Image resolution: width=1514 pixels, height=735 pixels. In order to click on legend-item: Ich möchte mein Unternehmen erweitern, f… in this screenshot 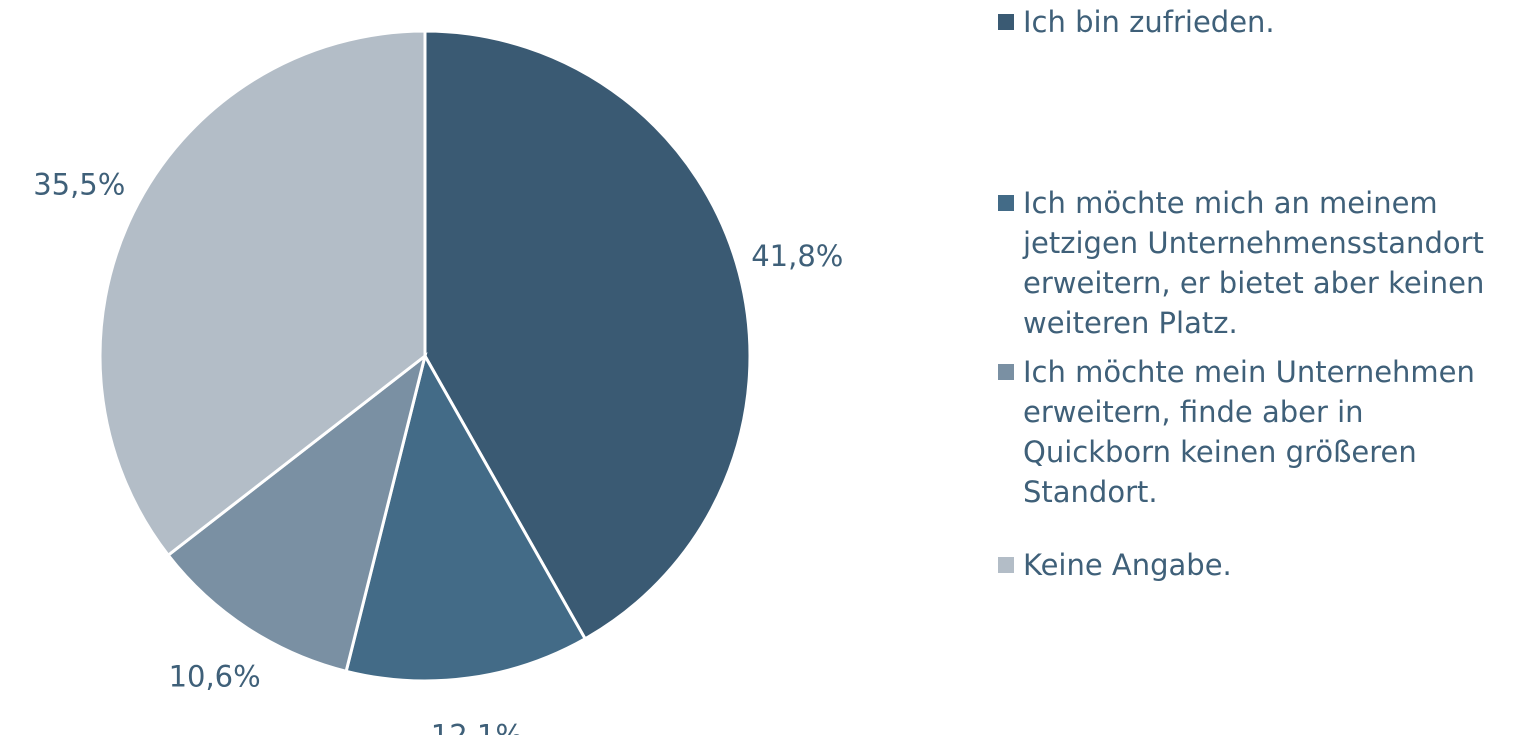, I will do `click(1253, 432)`.